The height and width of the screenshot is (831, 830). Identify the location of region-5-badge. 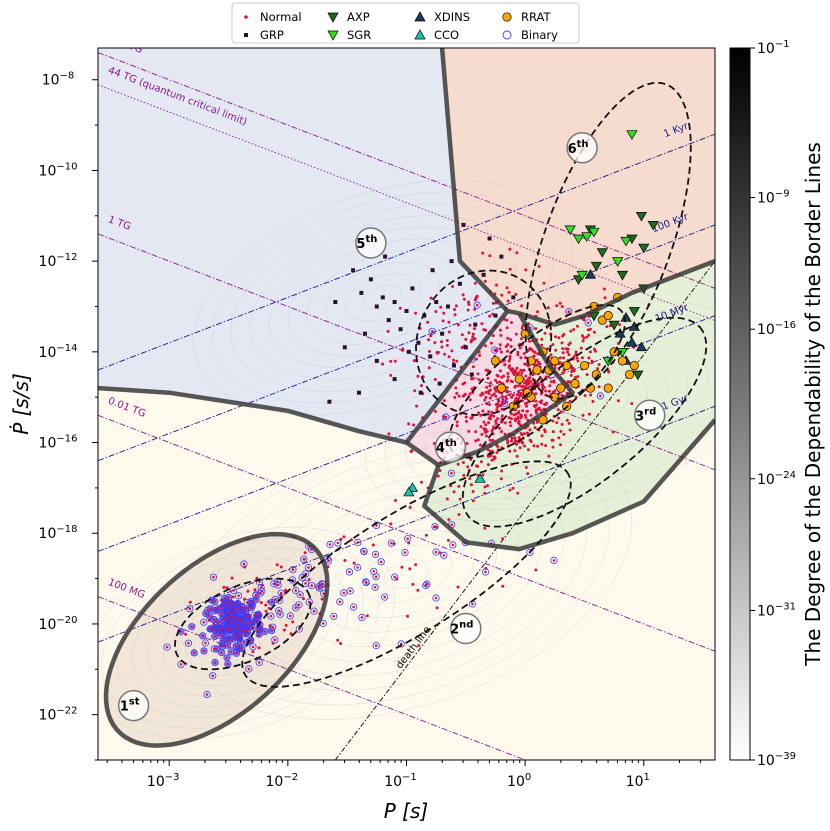
(371, 243).